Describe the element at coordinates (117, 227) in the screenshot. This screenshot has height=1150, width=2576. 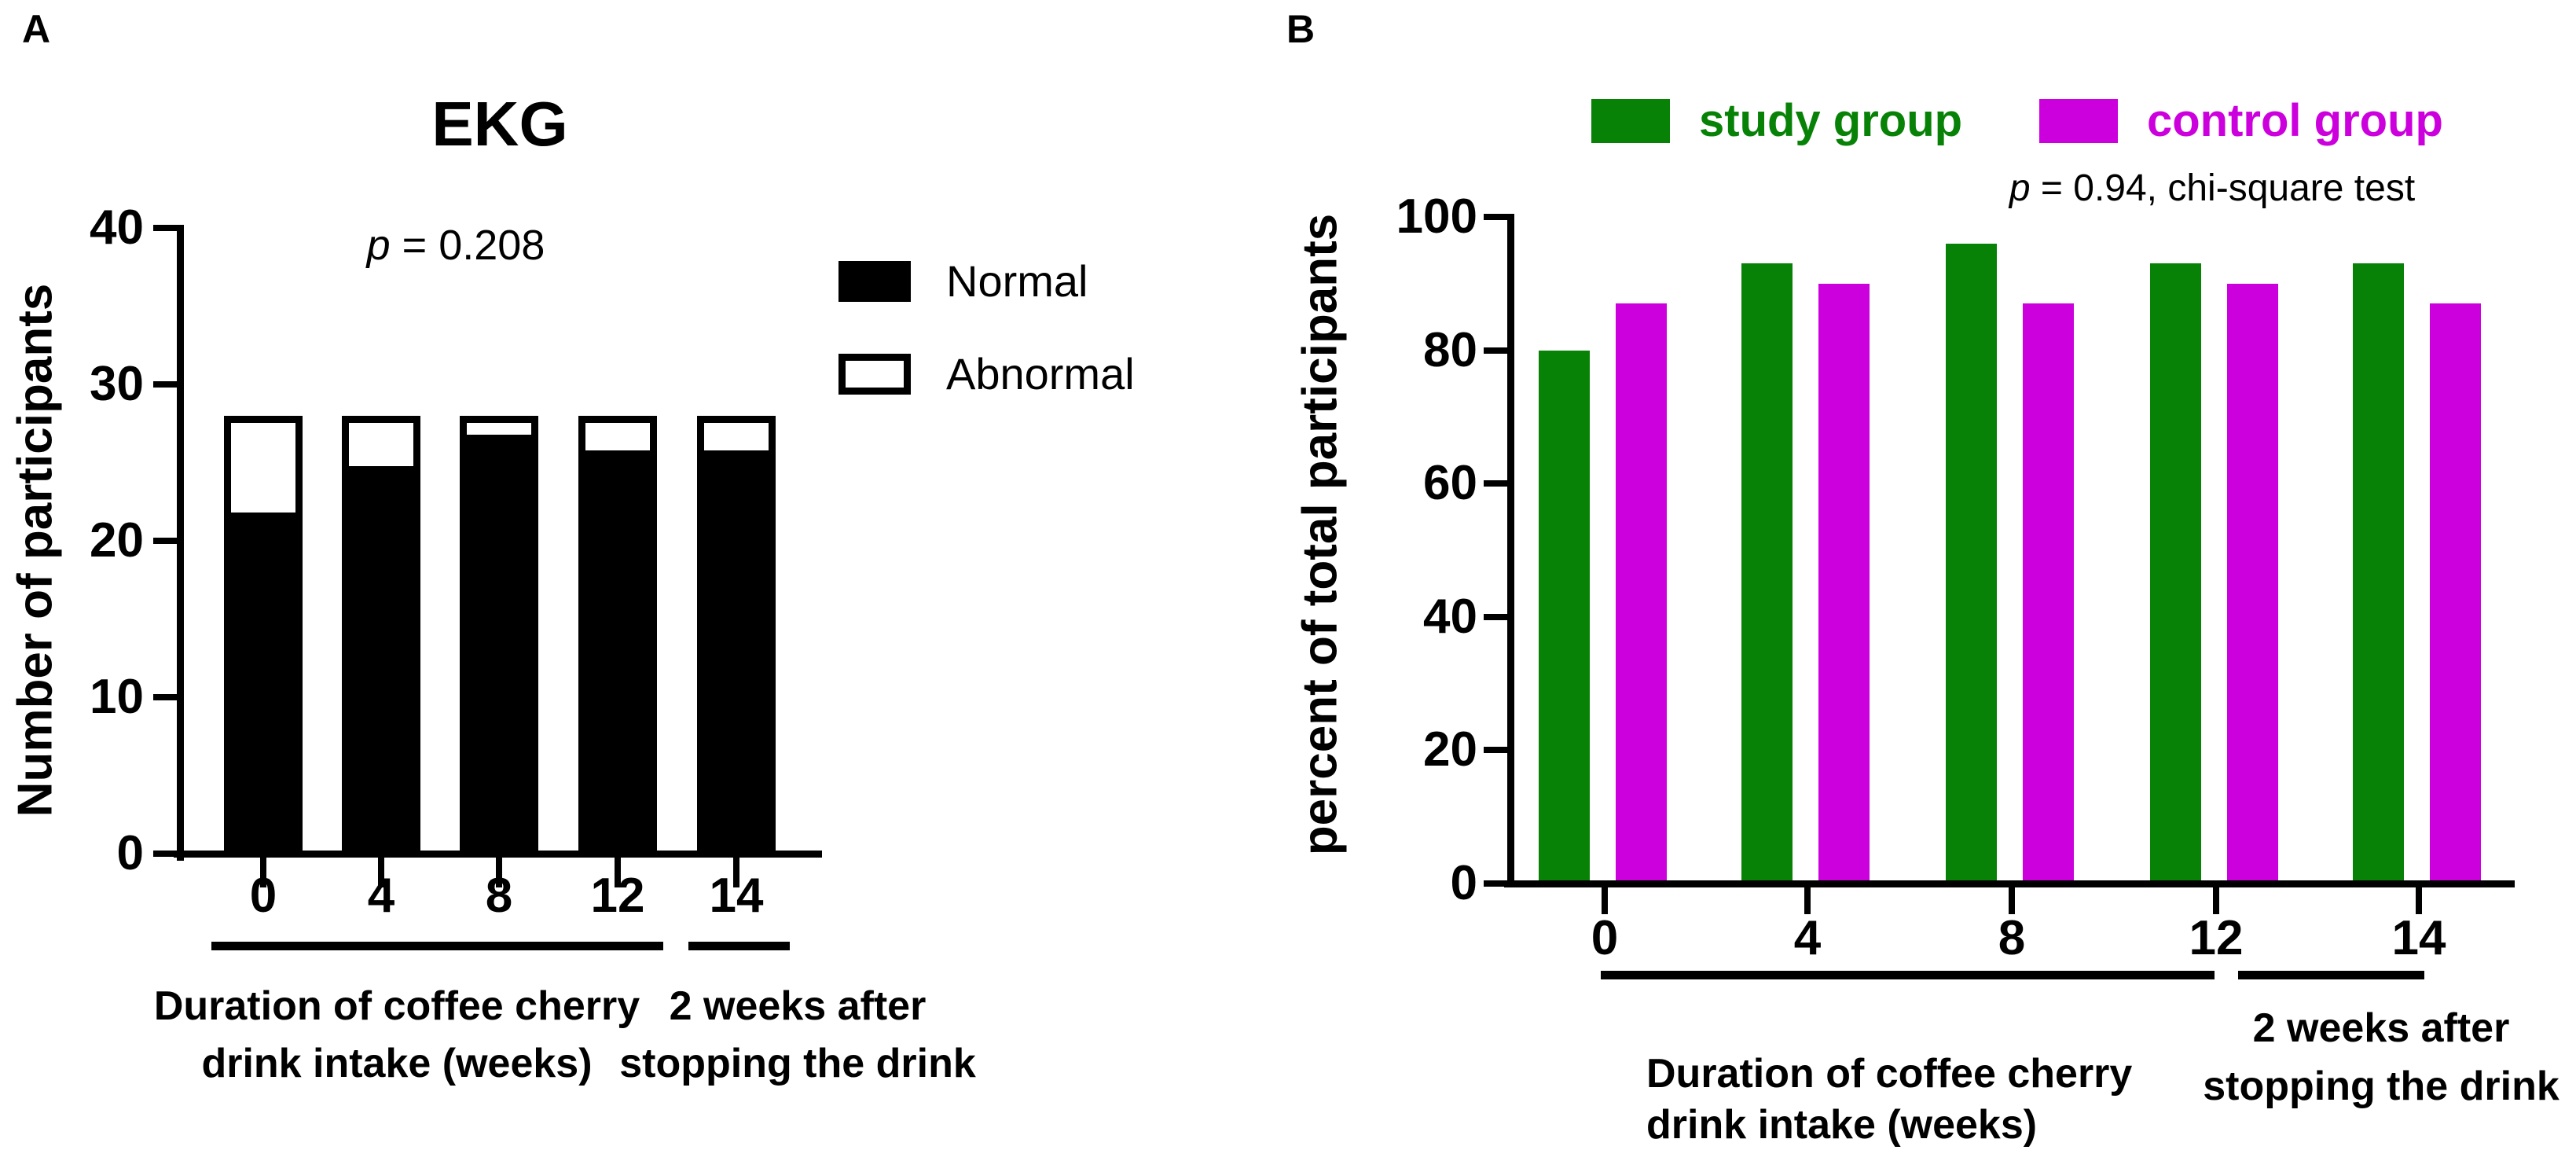
I see `chart-a-y-tick-label-40: 40` at that location.